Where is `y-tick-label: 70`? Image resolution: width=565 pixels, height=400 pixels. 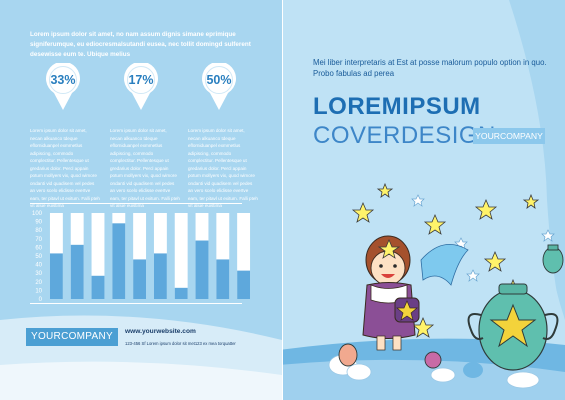 y-tick-label: 70 is located at coordinates (38, 240).